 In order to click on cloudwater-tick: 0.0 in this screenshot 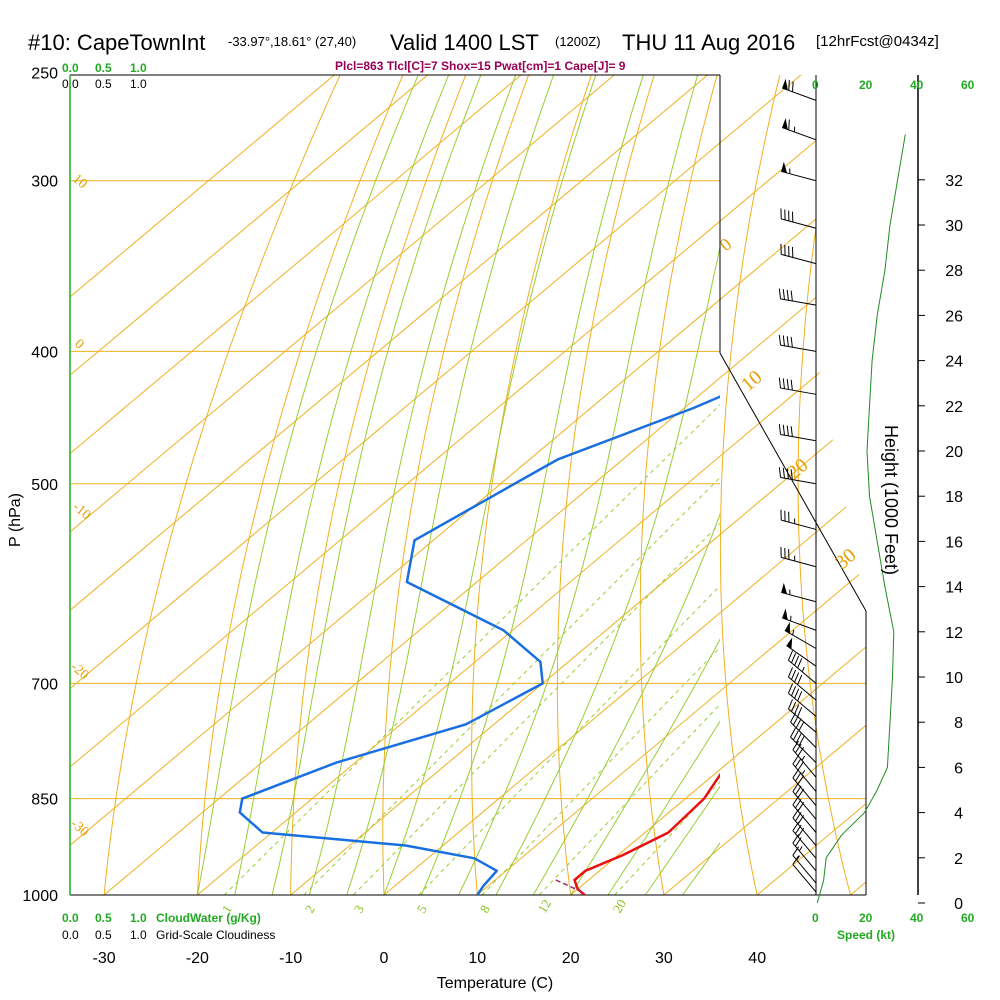, I will do `click(70, 68)`.